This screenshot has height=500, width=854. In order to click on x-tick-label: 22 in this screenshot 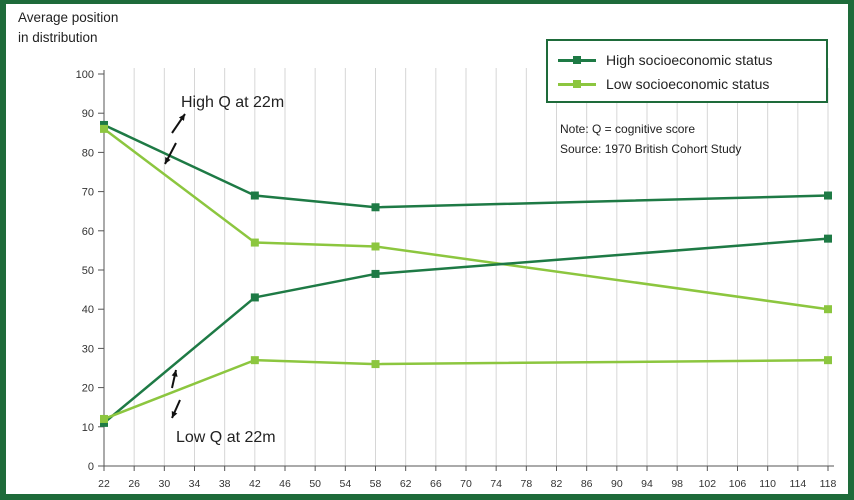, I will do `click(104, 484)`.